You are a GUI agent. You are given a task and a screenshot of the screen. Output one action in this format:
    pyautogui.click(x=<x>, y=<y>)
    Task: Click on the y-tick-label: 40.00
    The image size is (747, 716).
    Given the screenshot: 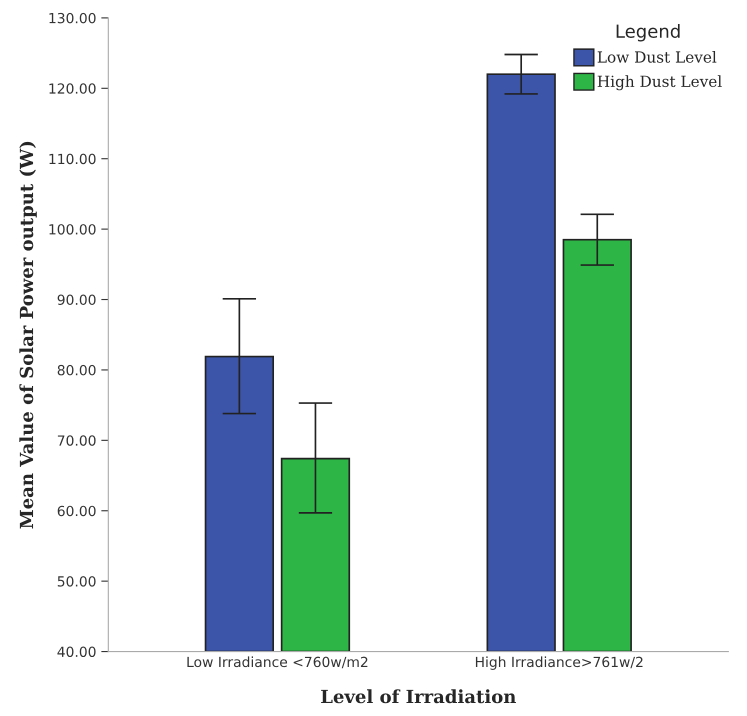 What is the action you would take?
    pyautogui.click(x=76, y=652)
    